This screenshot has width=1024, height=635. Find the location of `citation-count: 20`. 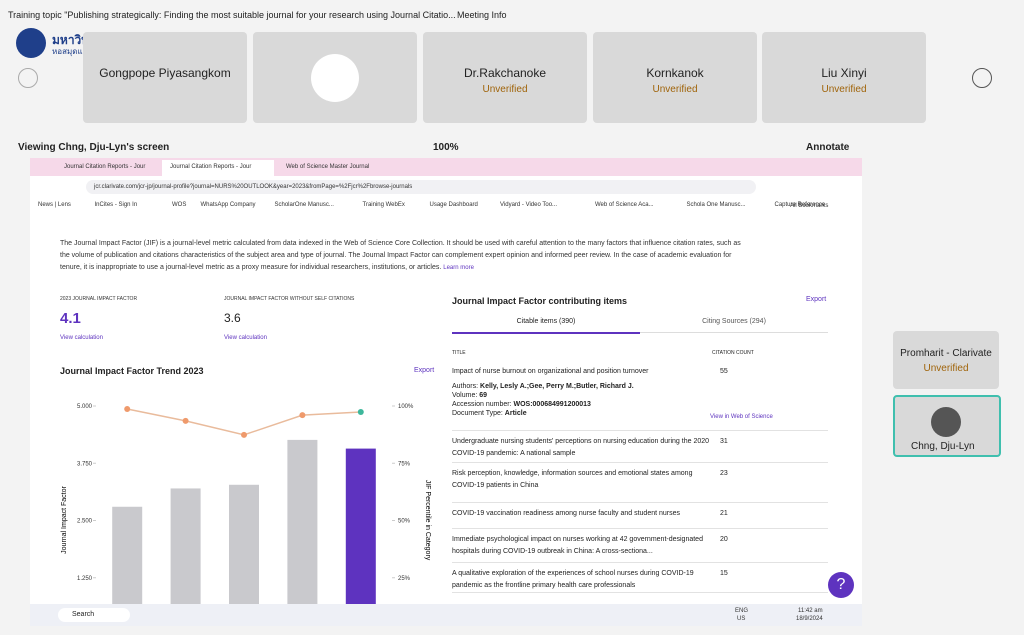

citation-count: 20 is located at coordinates (724, 539).